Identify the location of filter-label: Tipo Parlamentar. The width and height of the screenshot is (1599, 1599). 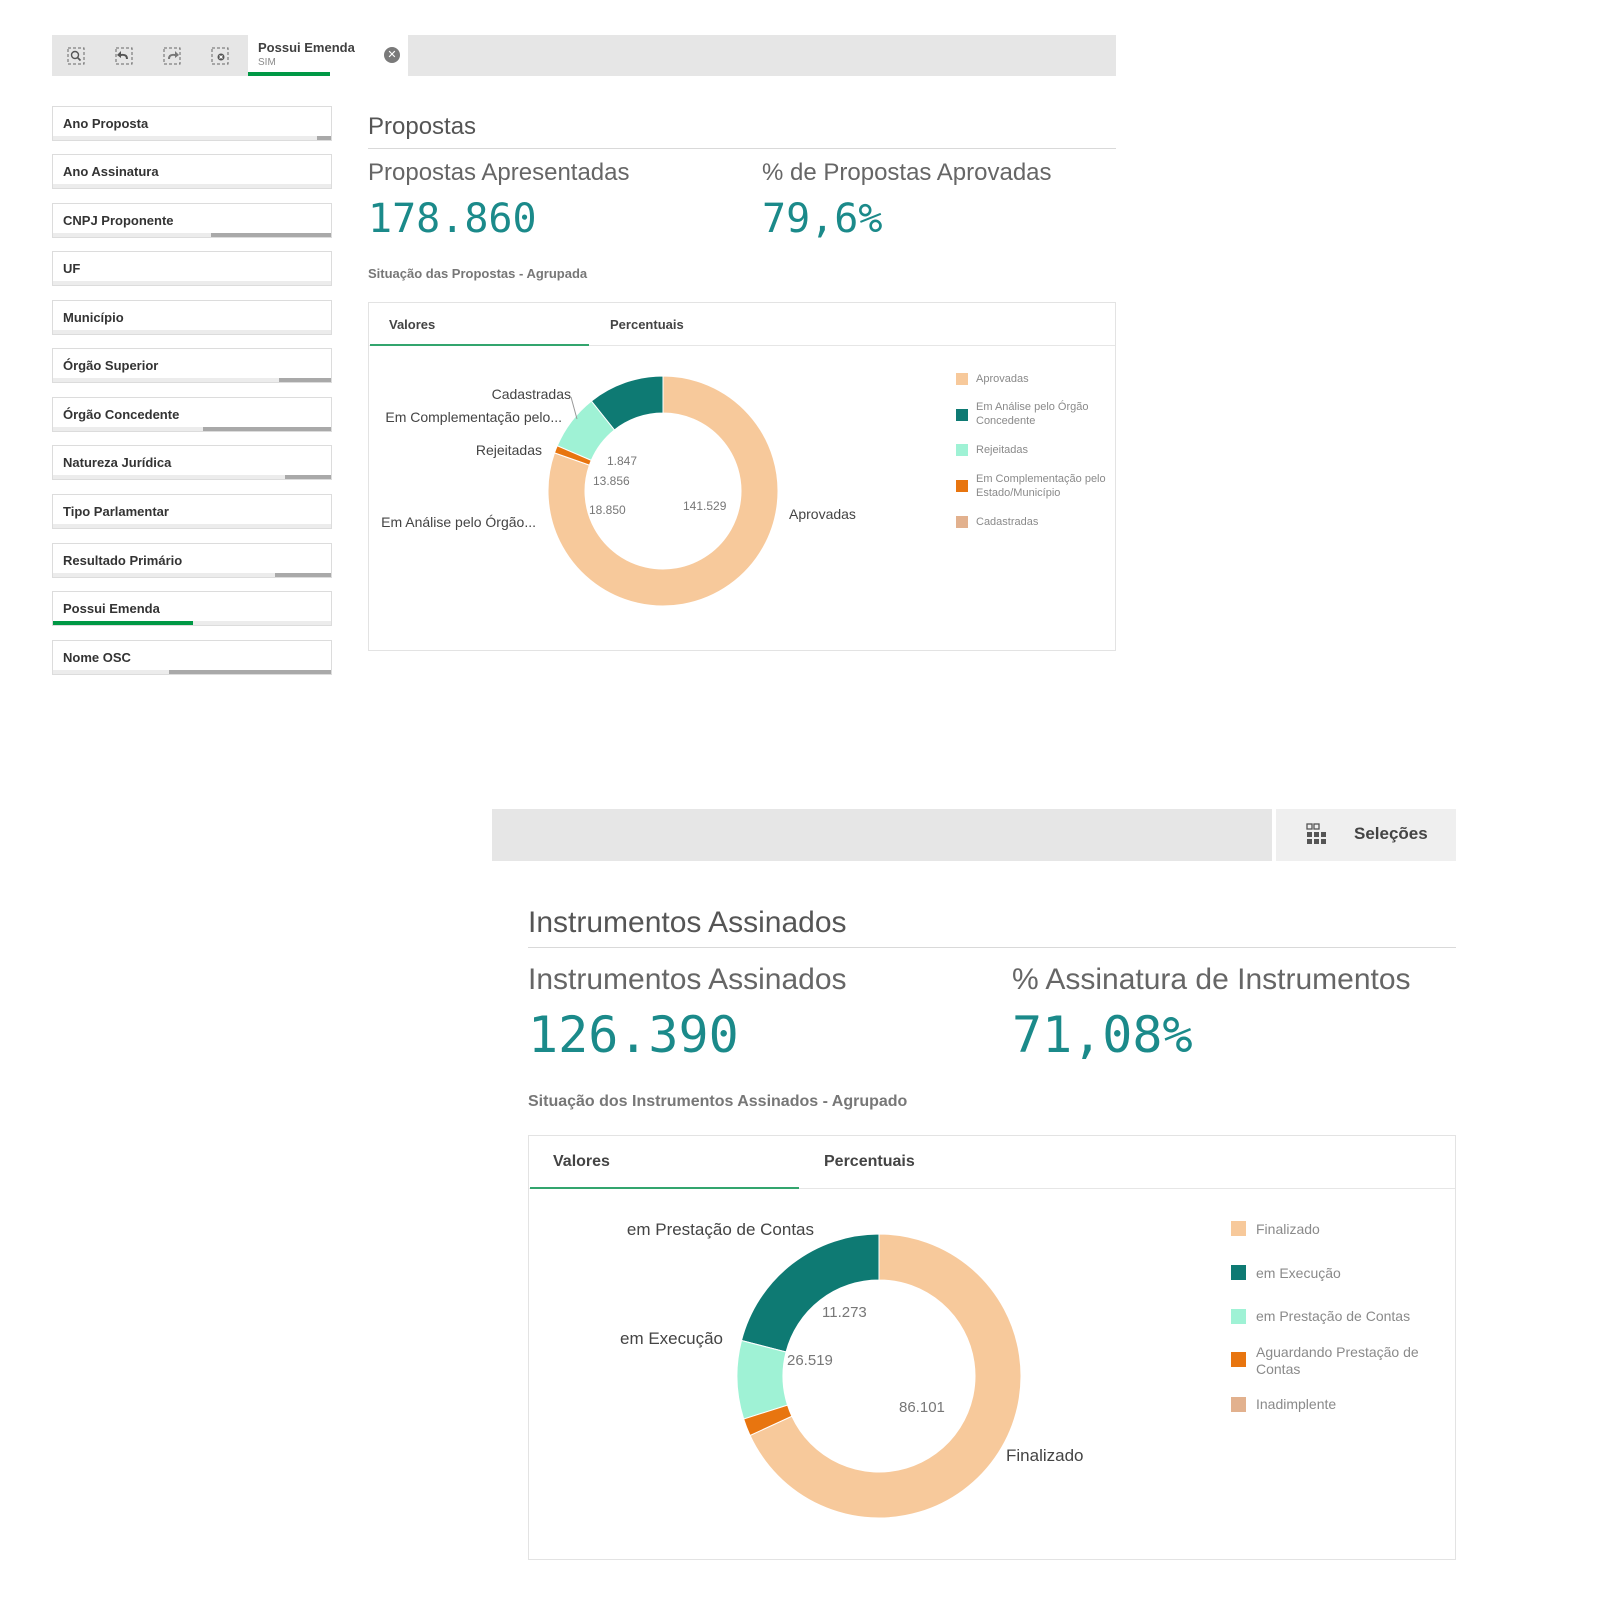
(116, 511).